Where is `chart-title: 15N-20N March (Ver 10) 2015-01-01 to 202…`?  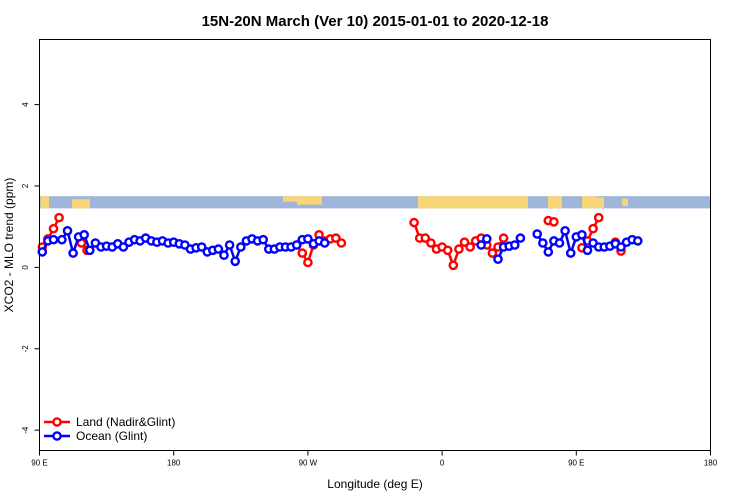
chart-title: 15N-20N March (Ver 10) 2015-01-01 to 202… is located at coordinates (375, 21).